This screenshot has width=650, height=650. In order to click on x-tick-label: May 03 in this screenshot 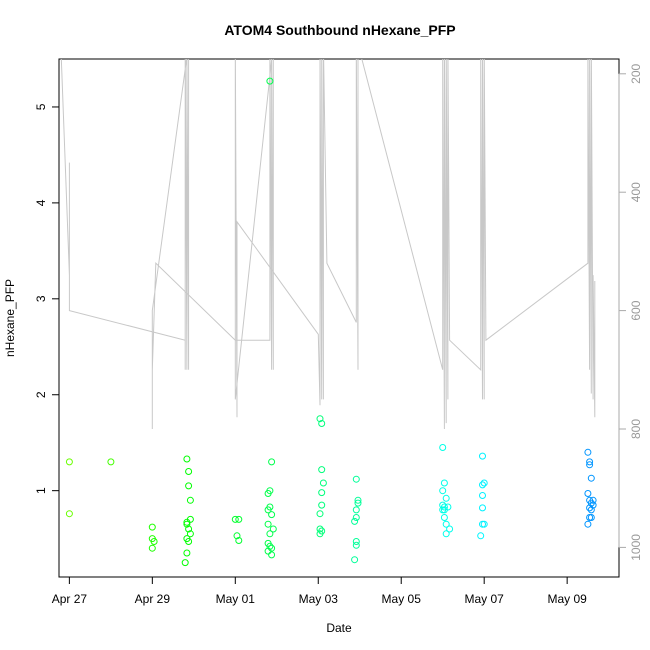, I will do `click(319, 599)`.